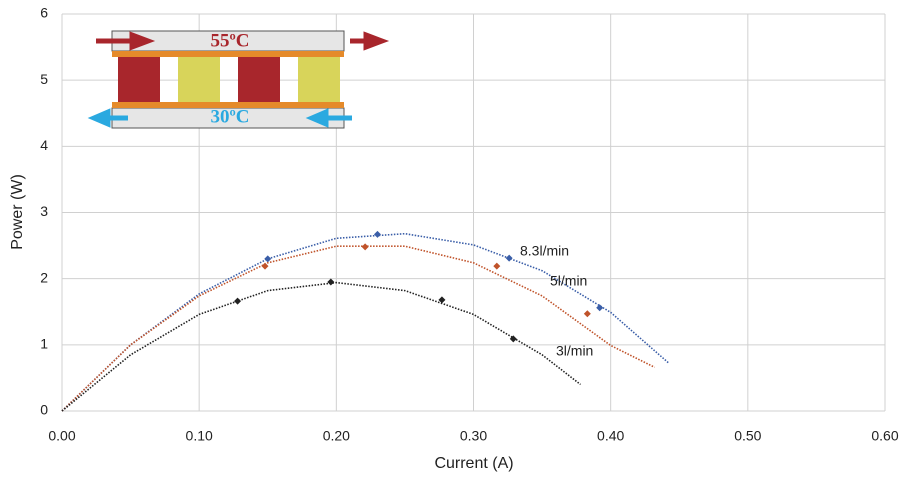 The height and width of the screenshot is (480, 905). I want to click on y-tick-label: 5, so click(44, 79).